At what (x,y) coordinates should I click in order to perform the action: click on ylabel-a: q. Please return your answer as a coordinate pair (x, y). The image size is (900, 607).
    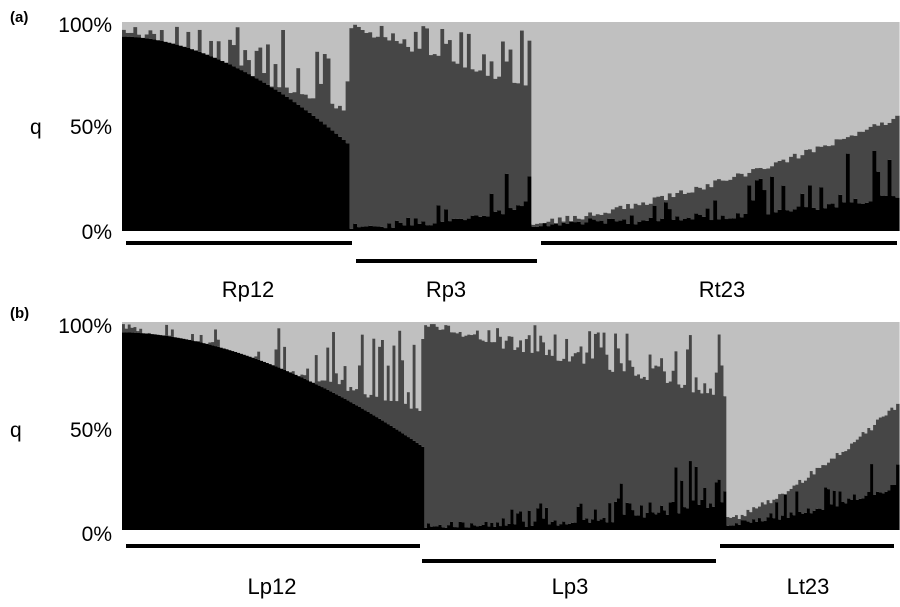
    Looking at the image, I should click on (36, 127).